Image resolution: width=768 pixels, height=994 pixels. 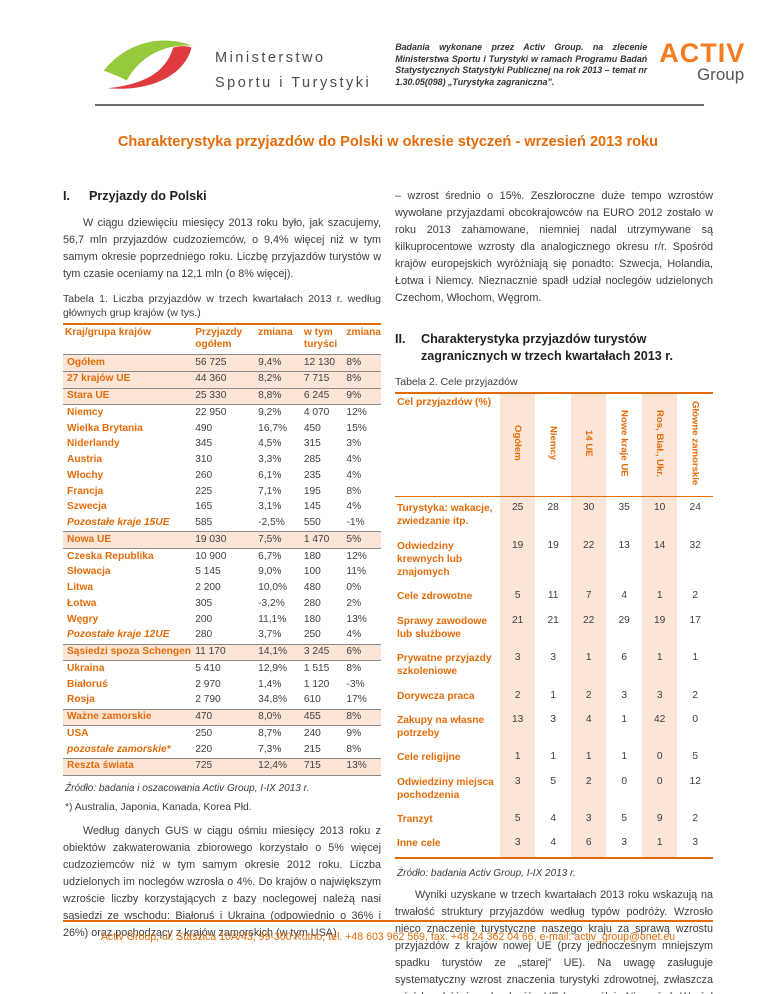 What do you see at coordinates (85, 475) in the screenshot?
I see `table1-row-label: Włochy` at bounding box center [85, 475].